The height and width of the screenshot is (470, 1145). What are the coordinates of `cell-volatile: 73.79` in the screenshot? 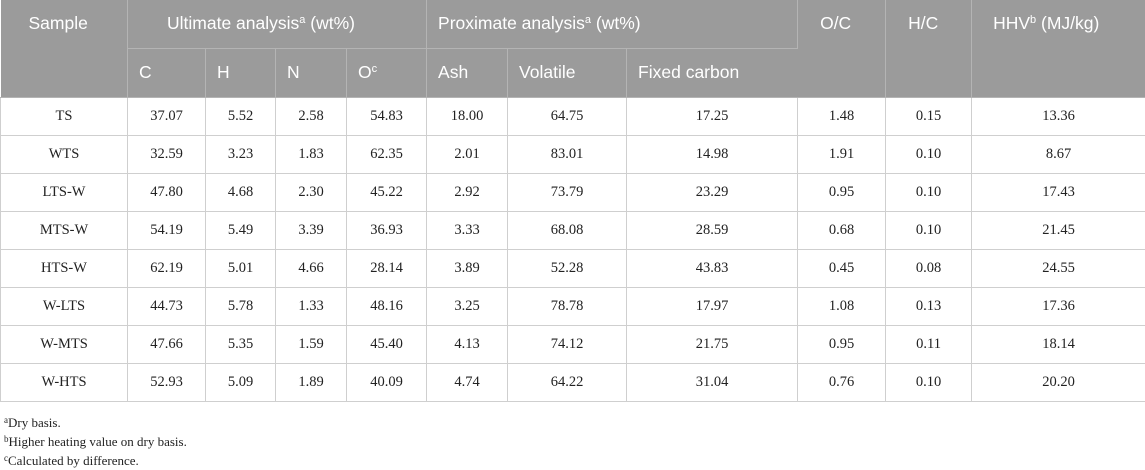 It's located at (567, 192).